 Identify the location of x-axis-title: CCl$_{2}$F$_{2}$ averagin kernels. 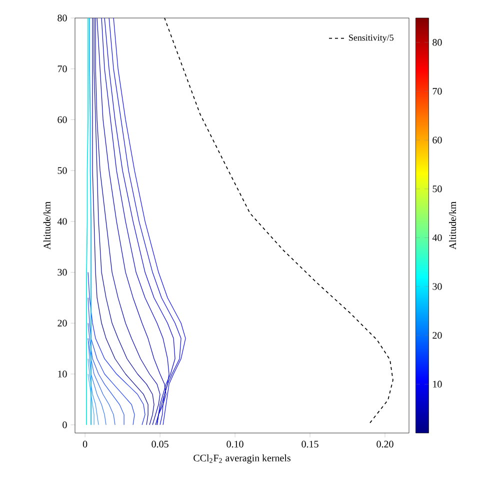
(242, 459).